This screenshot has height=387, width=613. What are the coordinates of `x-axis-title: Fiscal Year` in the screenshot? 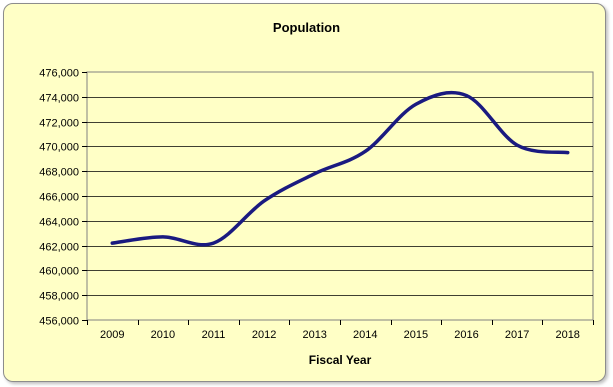 It's located at (340, 360).